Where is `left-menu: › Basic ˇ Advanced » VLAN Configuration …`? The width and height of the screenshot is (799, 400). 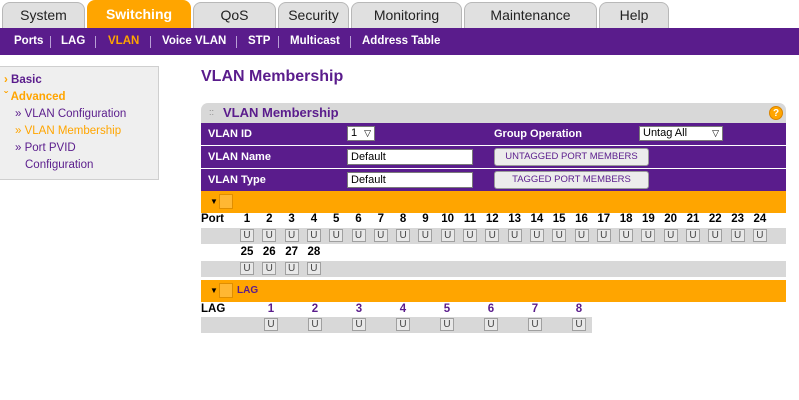 left-menu: › Basic ˇ Advanced » VLAN Configuration … is located at coordinates (79, 123).